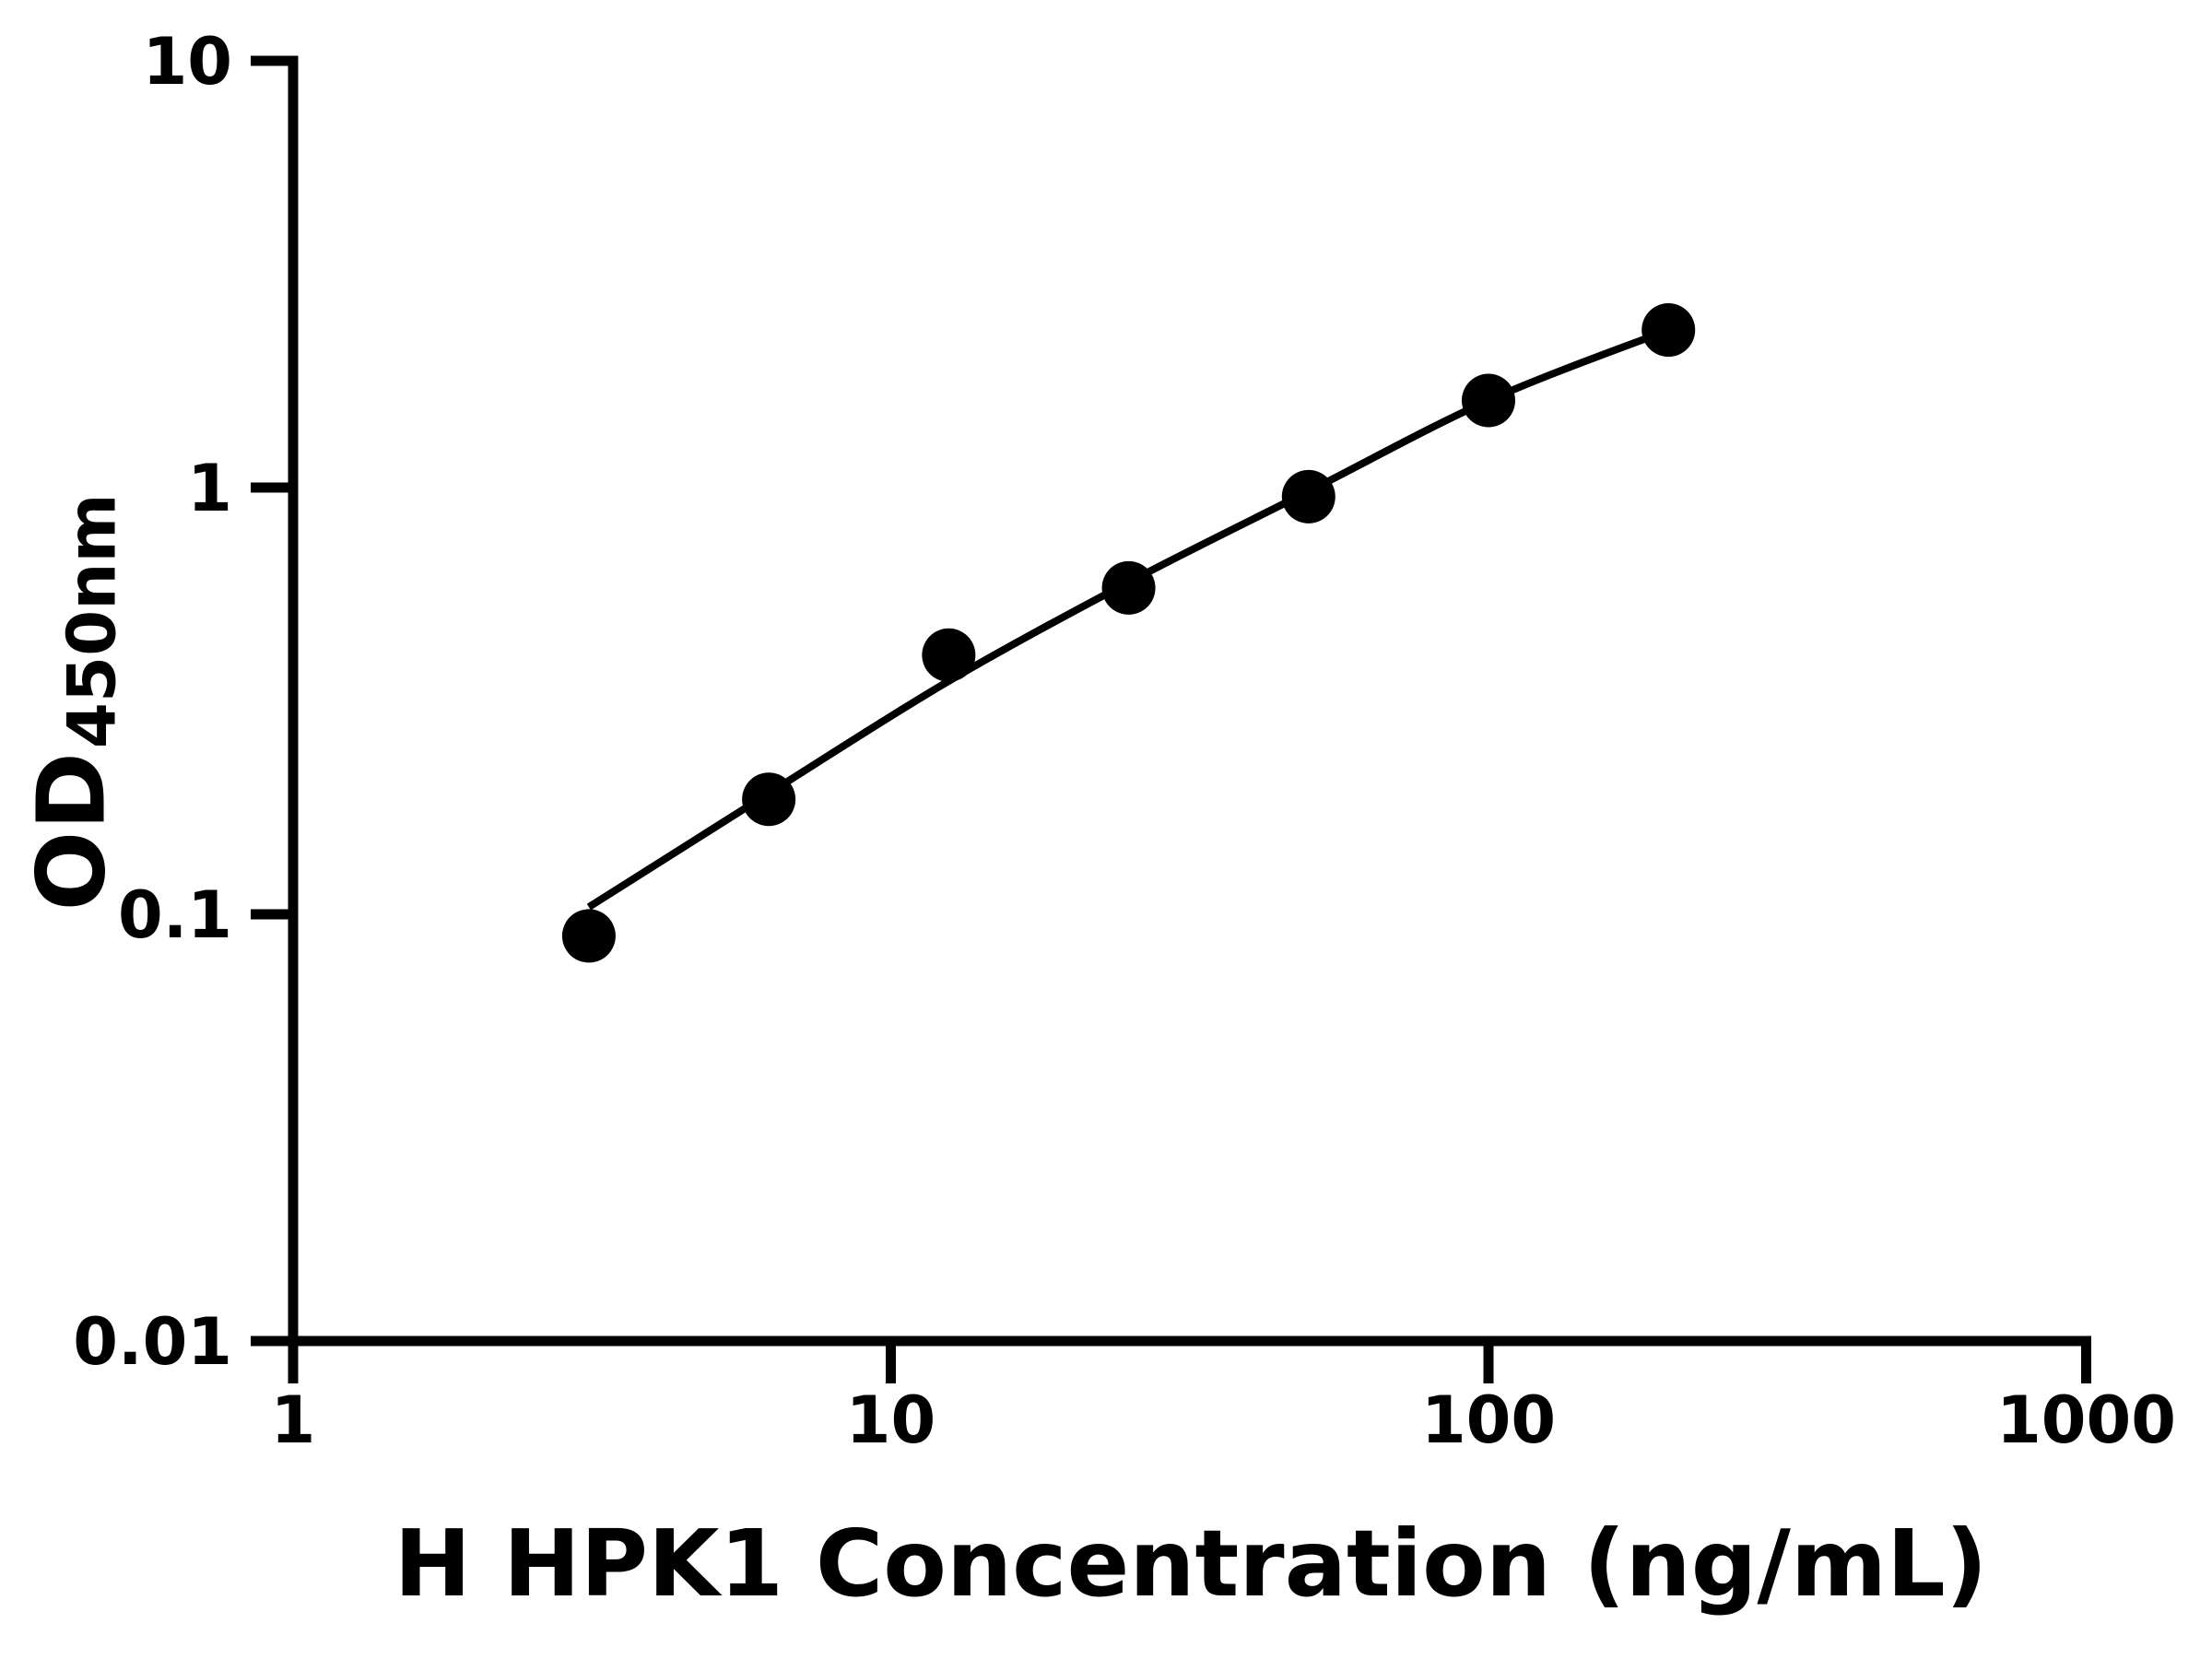 This screenshot has width=2212, height=1659. Describe the element at coordinates (2086, 1420) in the screenshot. I see `x-tick-label: 1000` at that location.